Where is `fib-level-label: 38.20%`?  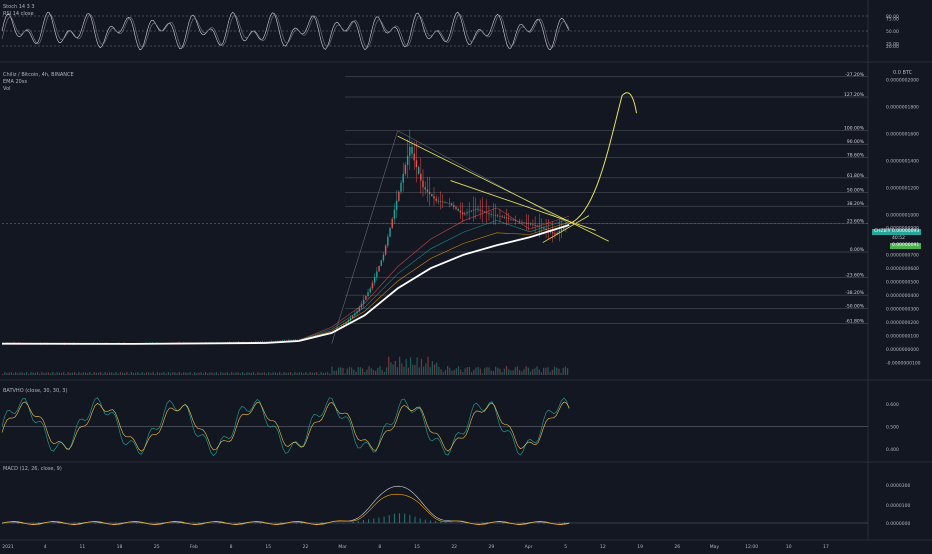
fib-level-label: 38.20% is located at coordinates (856, 204).